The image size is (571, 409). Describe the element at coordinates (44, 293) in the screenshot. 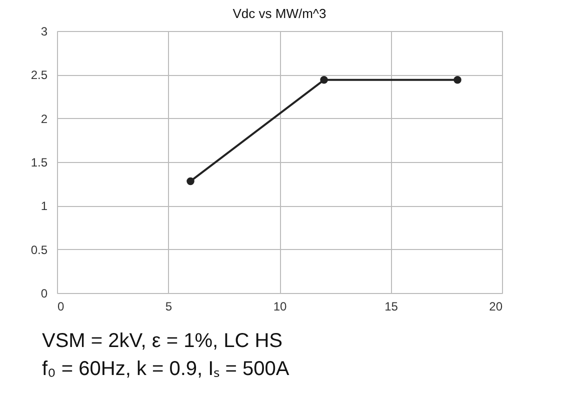

I see `y-tick-label: 0` at that location.